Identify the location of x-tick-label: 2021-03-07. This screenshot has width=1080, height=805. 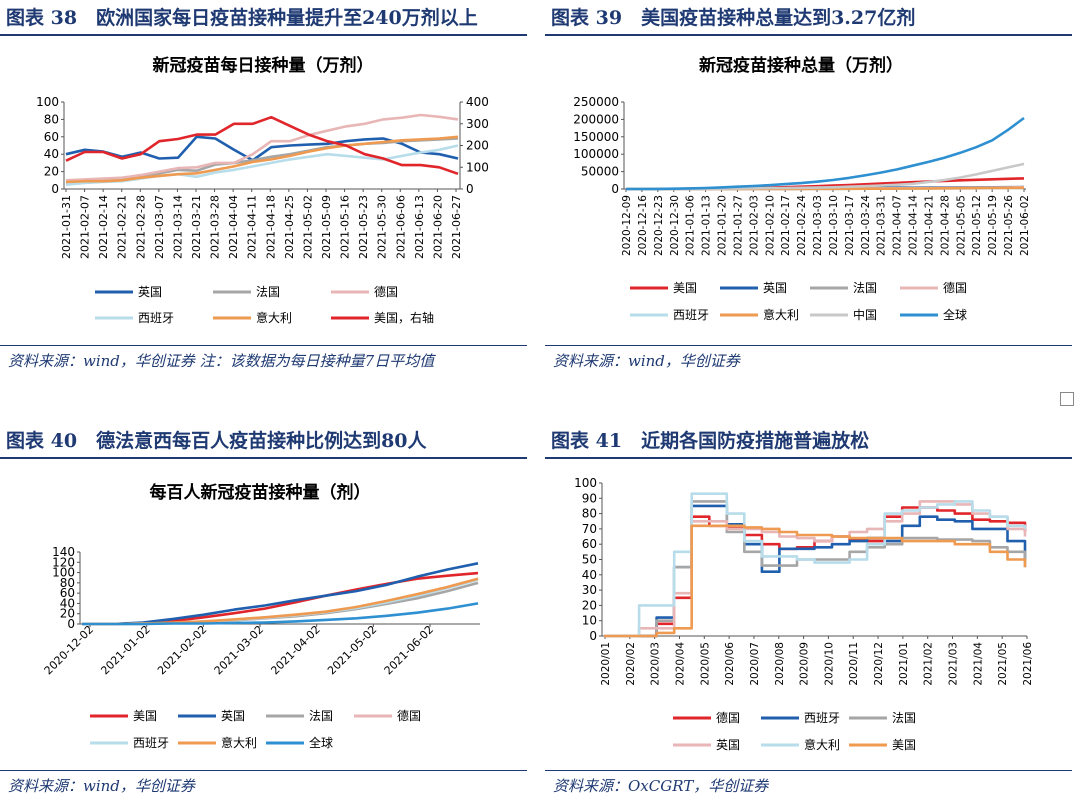
(159, 227).